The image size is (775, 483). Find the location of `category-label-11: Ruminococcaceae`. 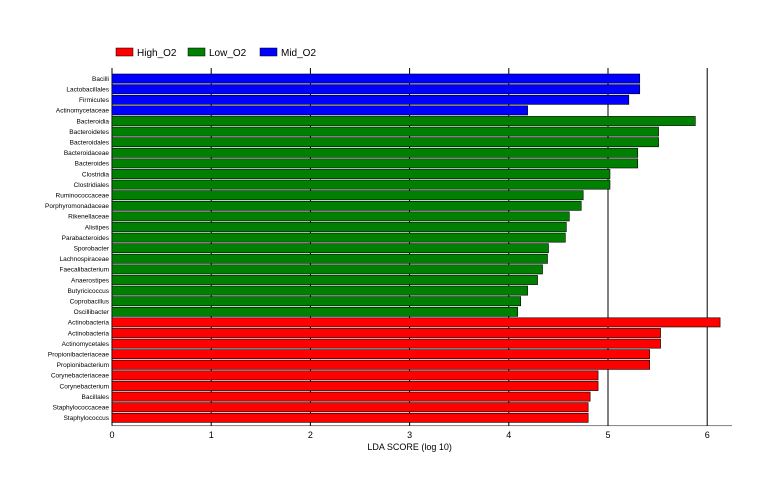

category-label-11: Ruminococcaceae is located at coordinates (83, 196).